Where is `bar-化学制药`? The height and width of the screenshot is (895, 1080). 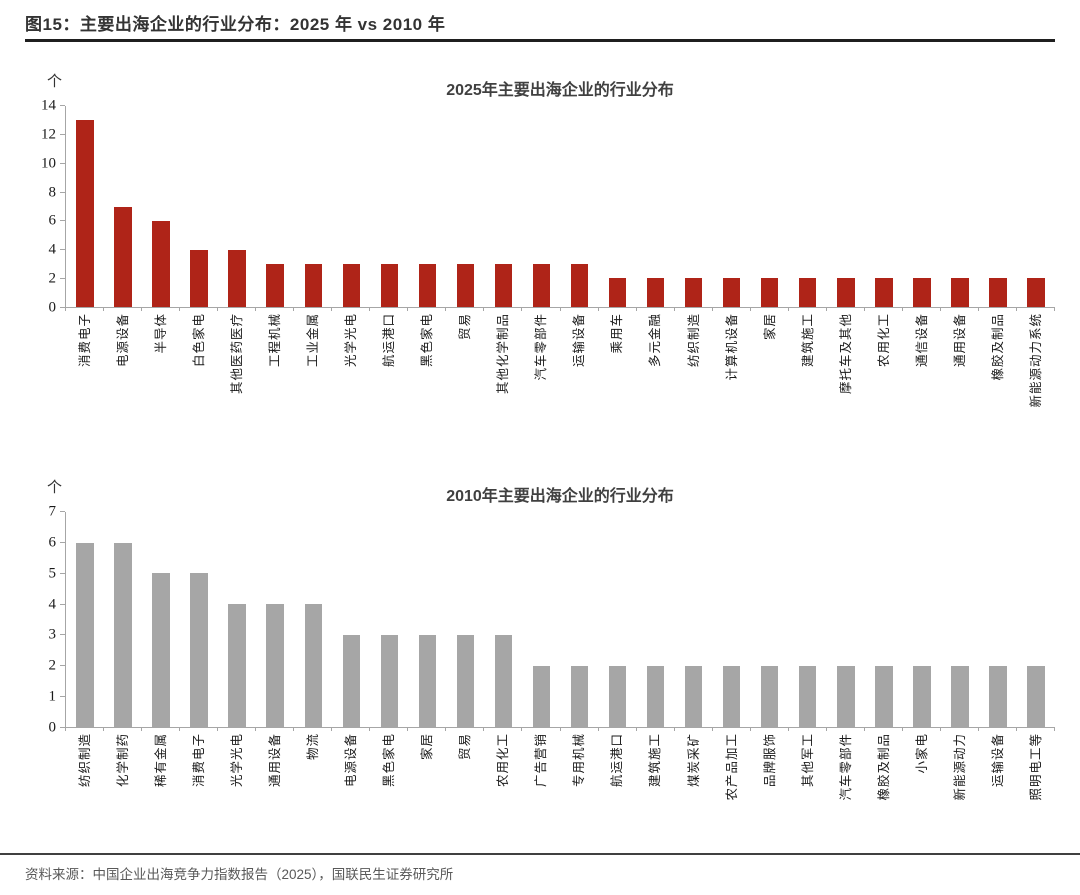 bar-化学制药 is located at coordinates (123, 634).